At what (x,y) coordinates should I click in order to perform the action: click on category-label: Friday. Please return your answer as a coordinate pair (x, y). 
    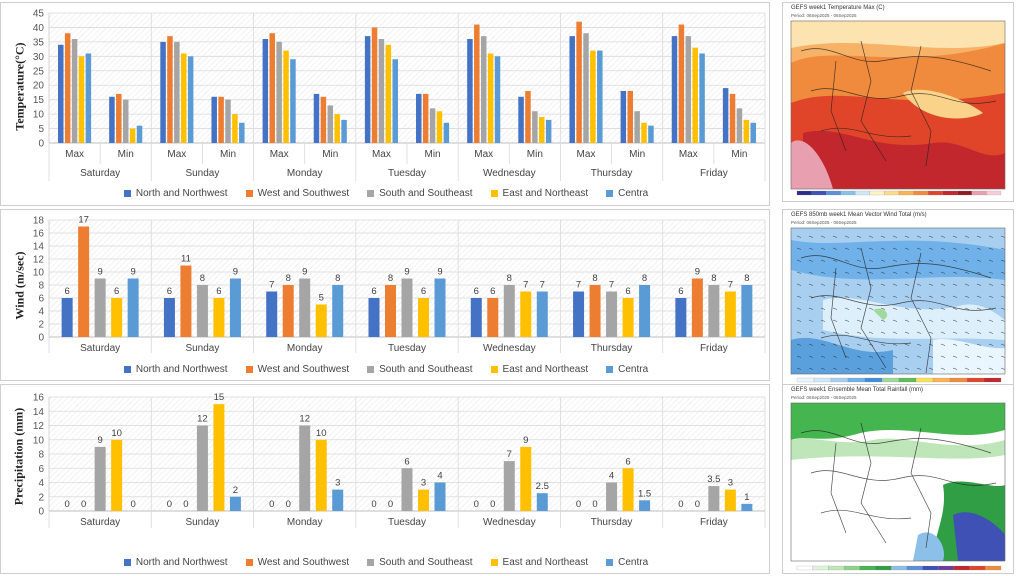
    Looking at the image, I should click on (714, 173).